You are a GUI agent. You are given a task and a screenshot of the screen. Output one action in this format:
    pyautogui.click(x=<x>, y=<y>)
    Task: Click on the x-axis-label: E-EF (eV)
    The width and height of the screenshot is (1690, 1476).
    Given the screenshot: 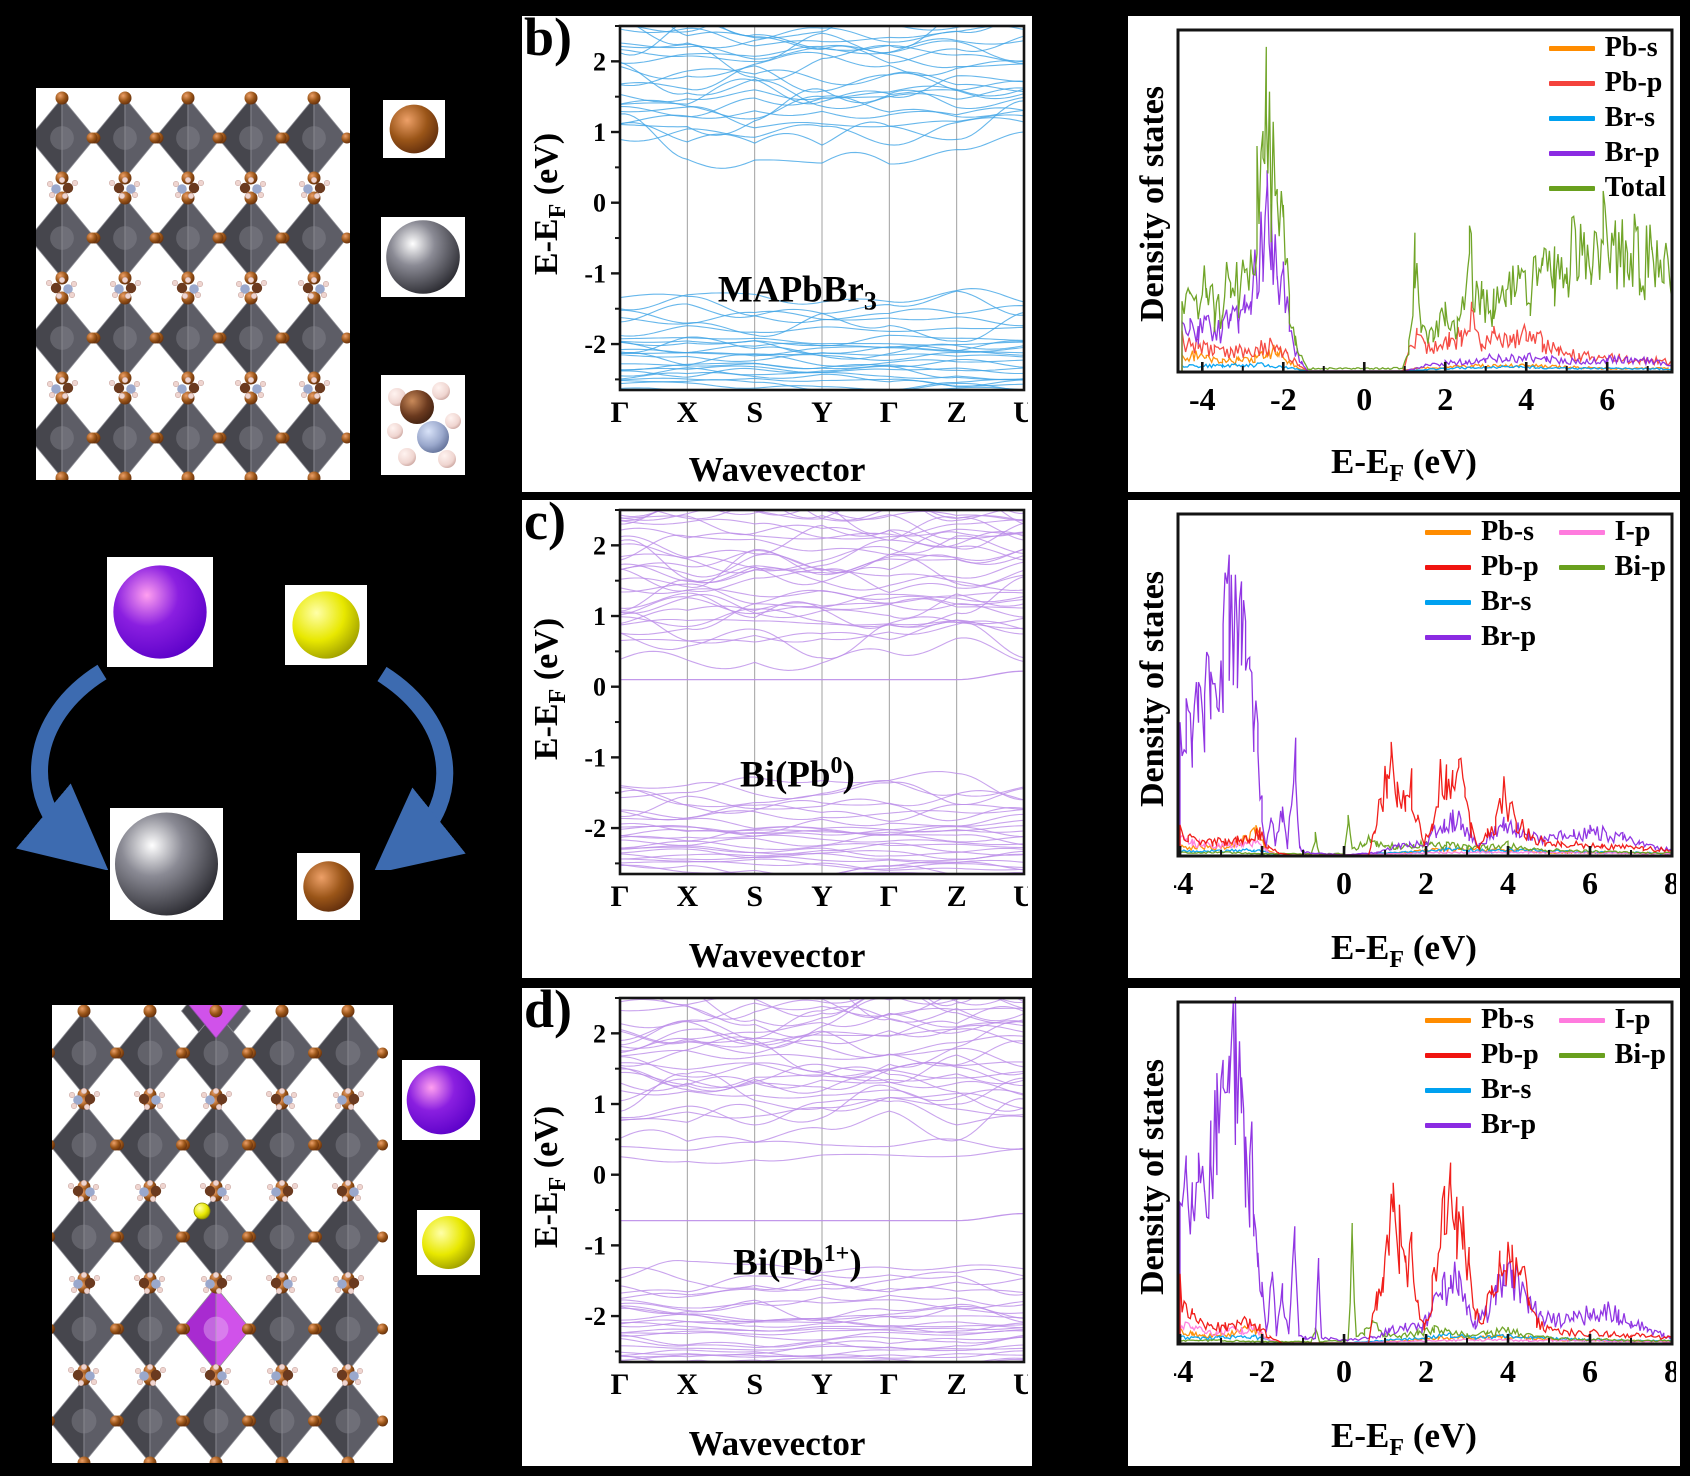 What is the action you would take?
    pyautogui.click(x=1404, y=1438)
    